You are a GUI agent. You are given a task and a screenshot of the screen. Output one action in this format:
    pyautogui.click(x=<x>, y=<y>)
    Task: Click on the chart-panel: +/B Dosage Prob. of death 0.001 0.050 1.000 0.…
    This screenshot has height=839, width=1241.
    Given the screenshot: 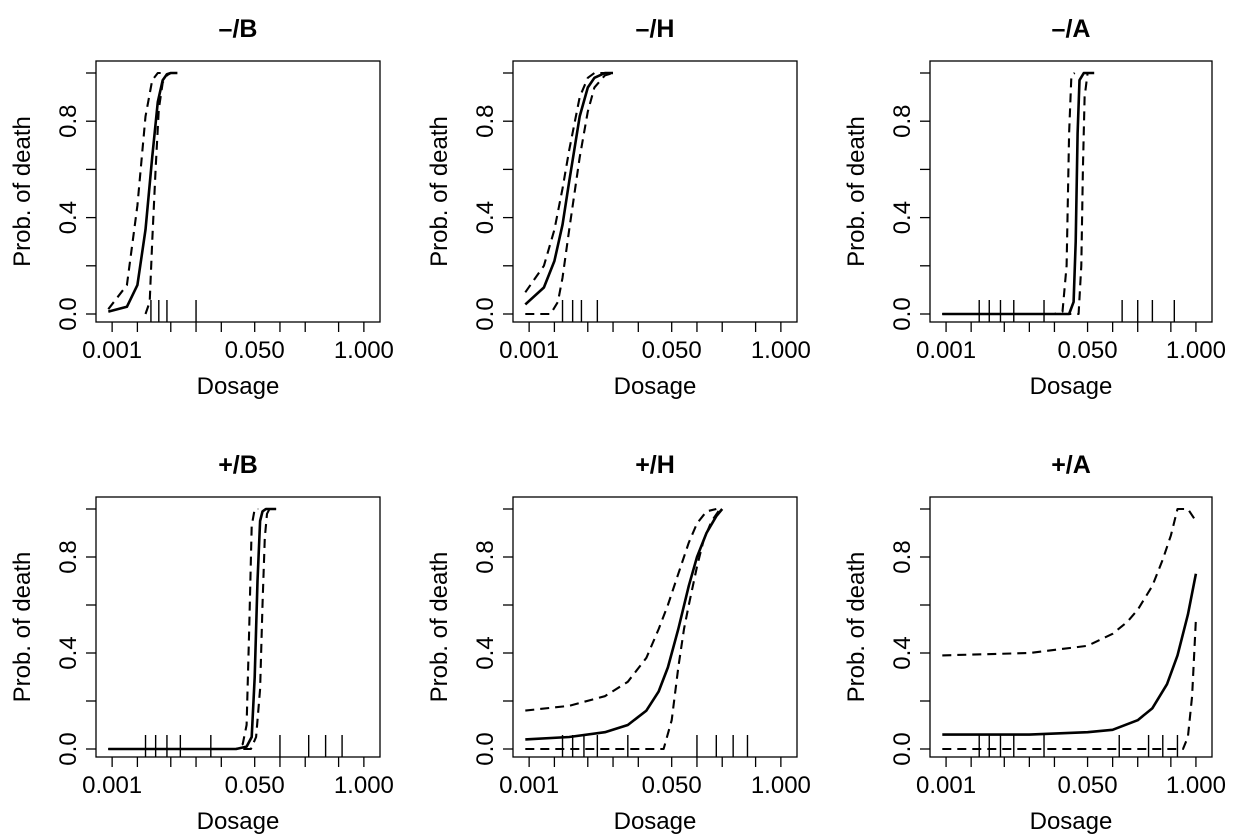 What is the action you would take?
    pyautogui.click(x=201, y=643)
    